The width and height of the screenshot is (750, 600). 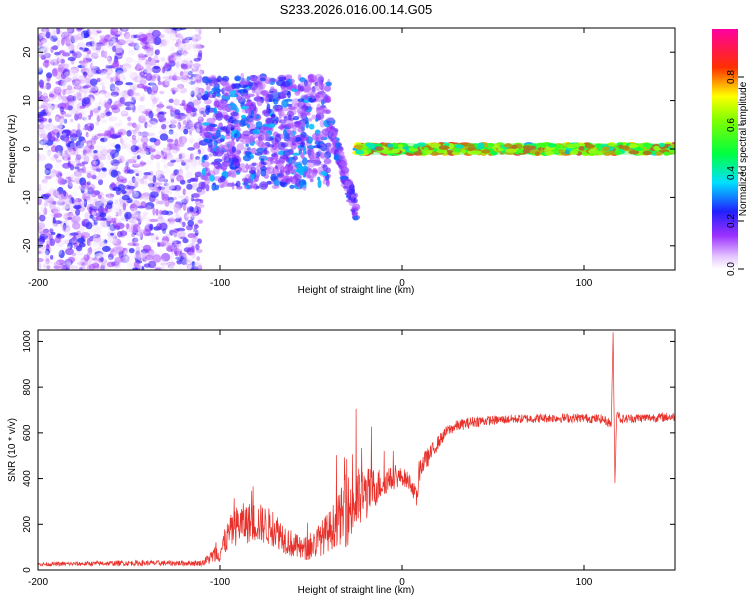 I want to click on y-tick-label: 0, so click(x=27, y=149).